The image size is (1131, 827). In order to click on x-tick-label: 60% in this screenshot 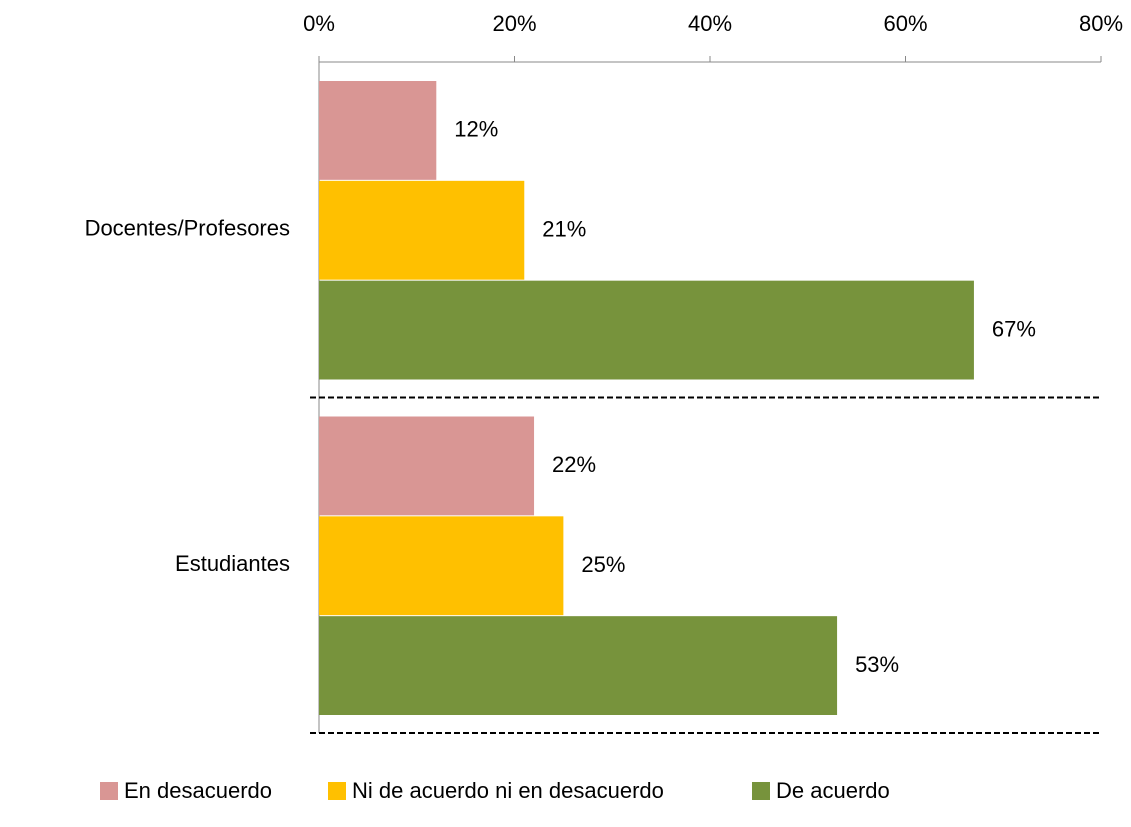, I will do `click(905, 23)`.